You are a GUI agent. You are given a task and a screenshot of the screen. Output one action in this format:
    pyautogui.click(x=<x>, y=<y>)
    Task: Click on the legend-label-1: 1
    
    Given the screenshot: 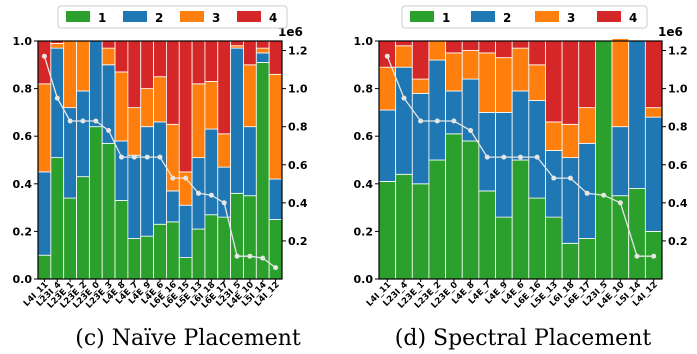 What is the action you would take?
    pyautogui.click(x=102, y=18)
    